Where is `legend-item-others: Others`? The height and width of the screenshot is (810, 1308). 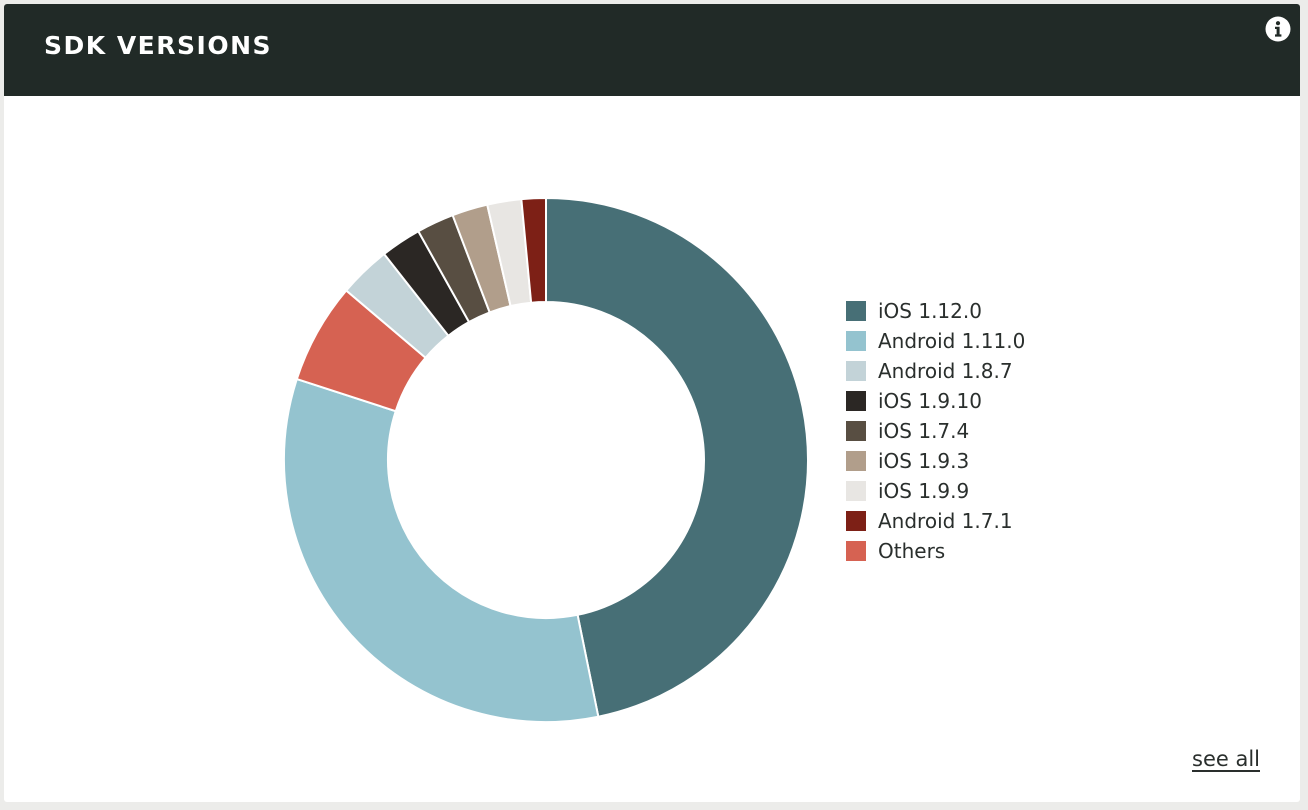
legend-item-others: Others is located at coordinates (935, 551).